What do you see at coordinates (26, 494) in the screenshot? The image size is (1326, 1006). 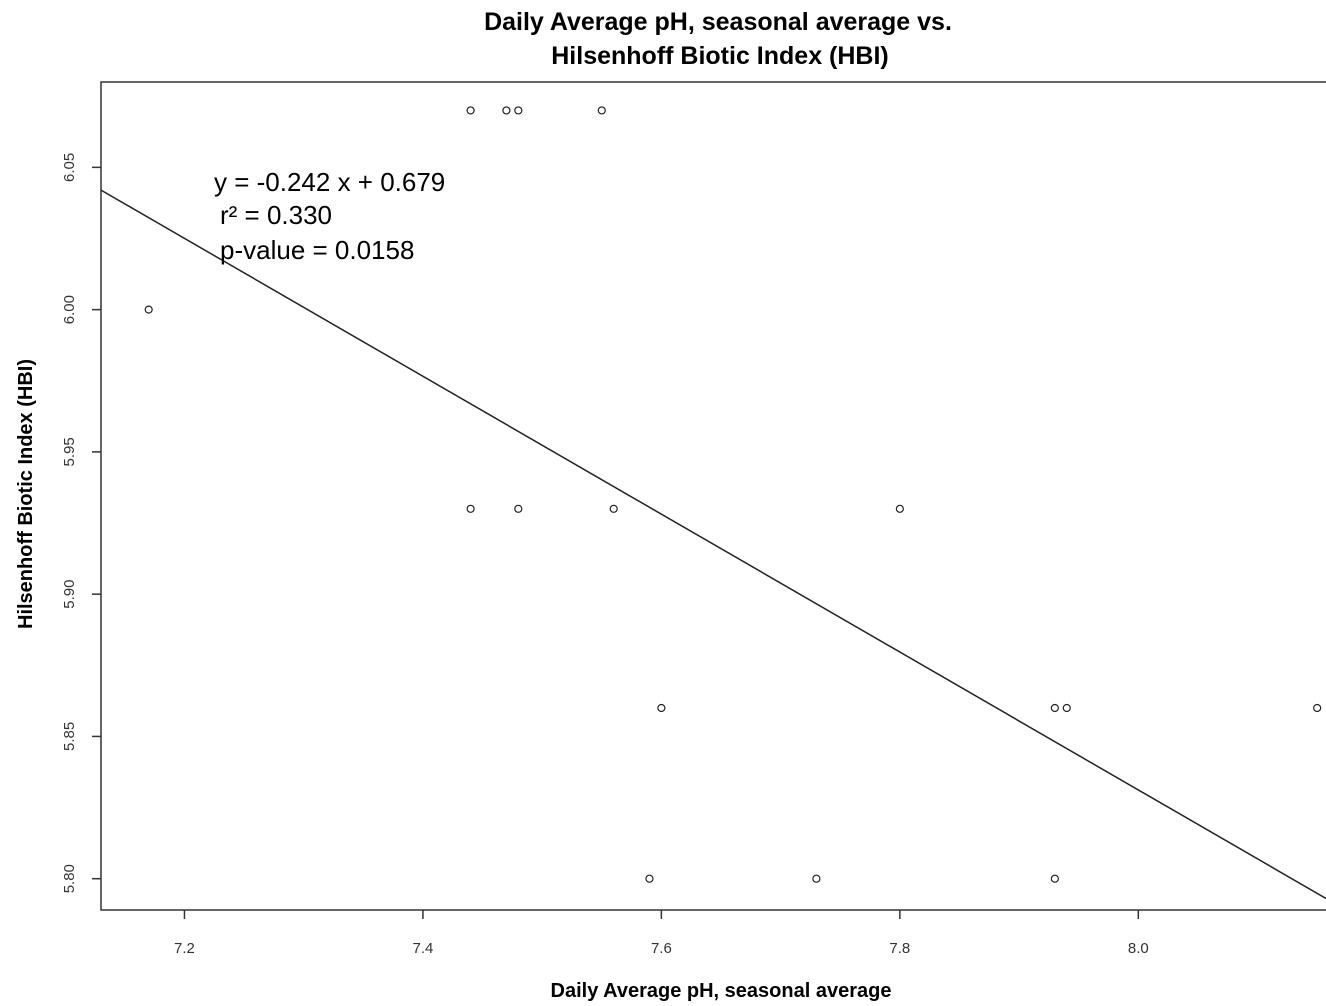 I see `y-axis-label: Hilsenhoff Biotic Index (HBI)` at bounding box center [26, 494].